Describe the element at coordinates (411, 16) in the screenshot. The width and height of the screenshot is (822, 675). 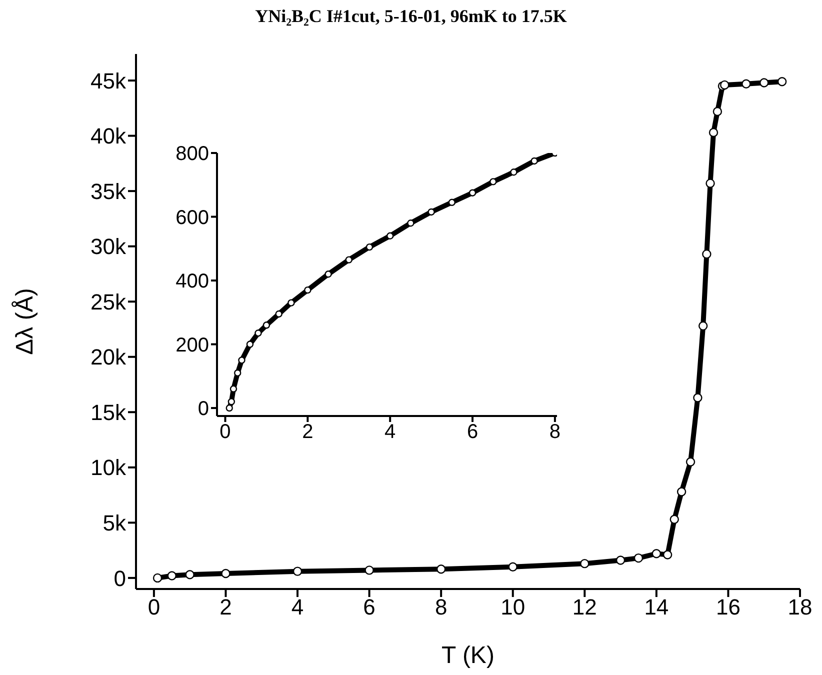
I see `chart-title: YNi₂B₂C I#1cut, 5-16-01, 96mK to 17.5K` at that location.